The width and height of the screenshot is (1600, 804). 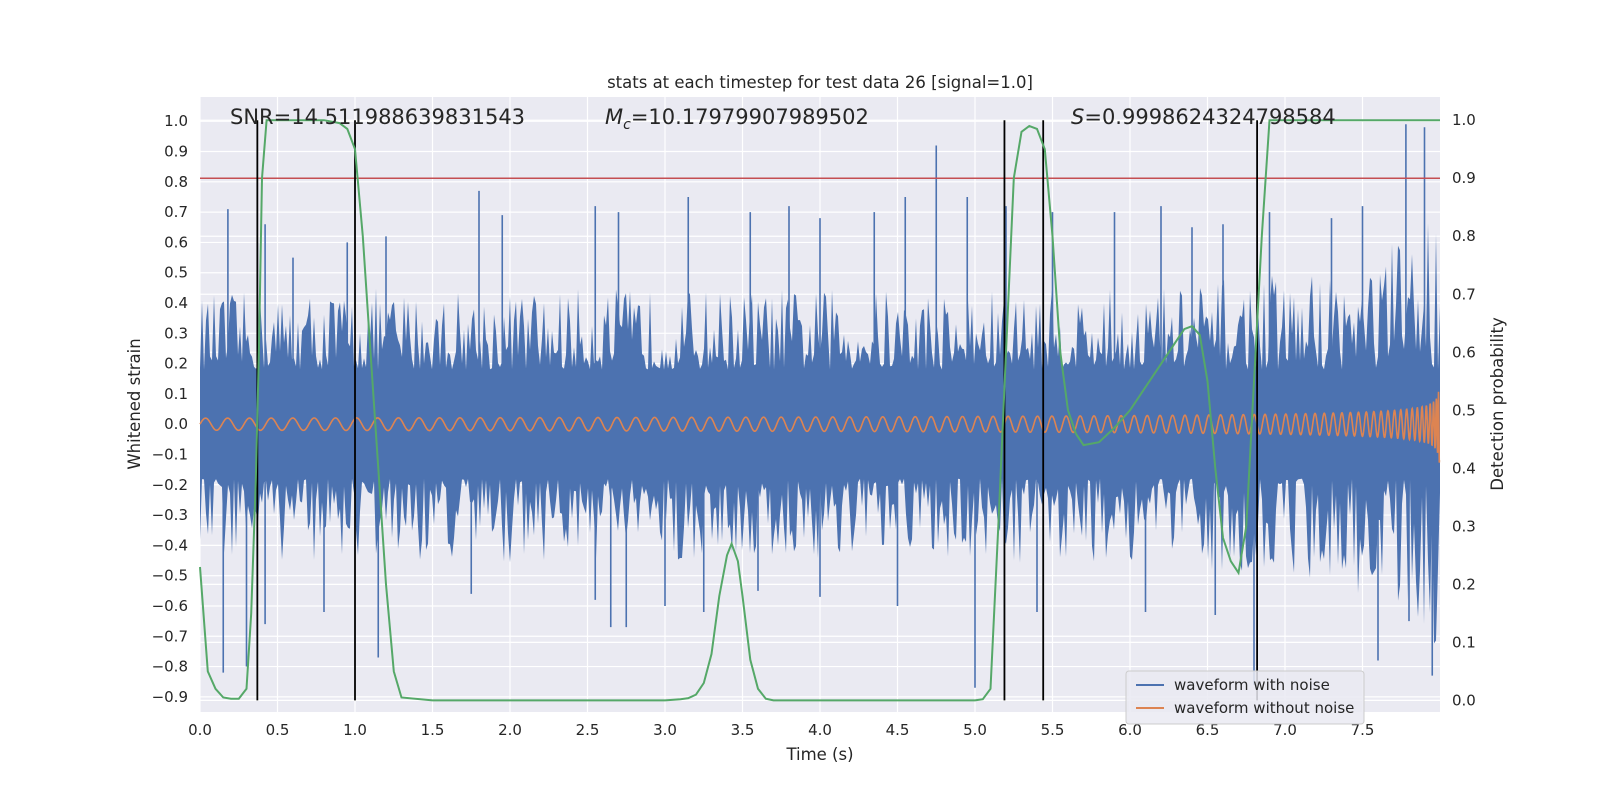 I want to click on y2-tick-label: 0.6, so click(x=1464, y=352).